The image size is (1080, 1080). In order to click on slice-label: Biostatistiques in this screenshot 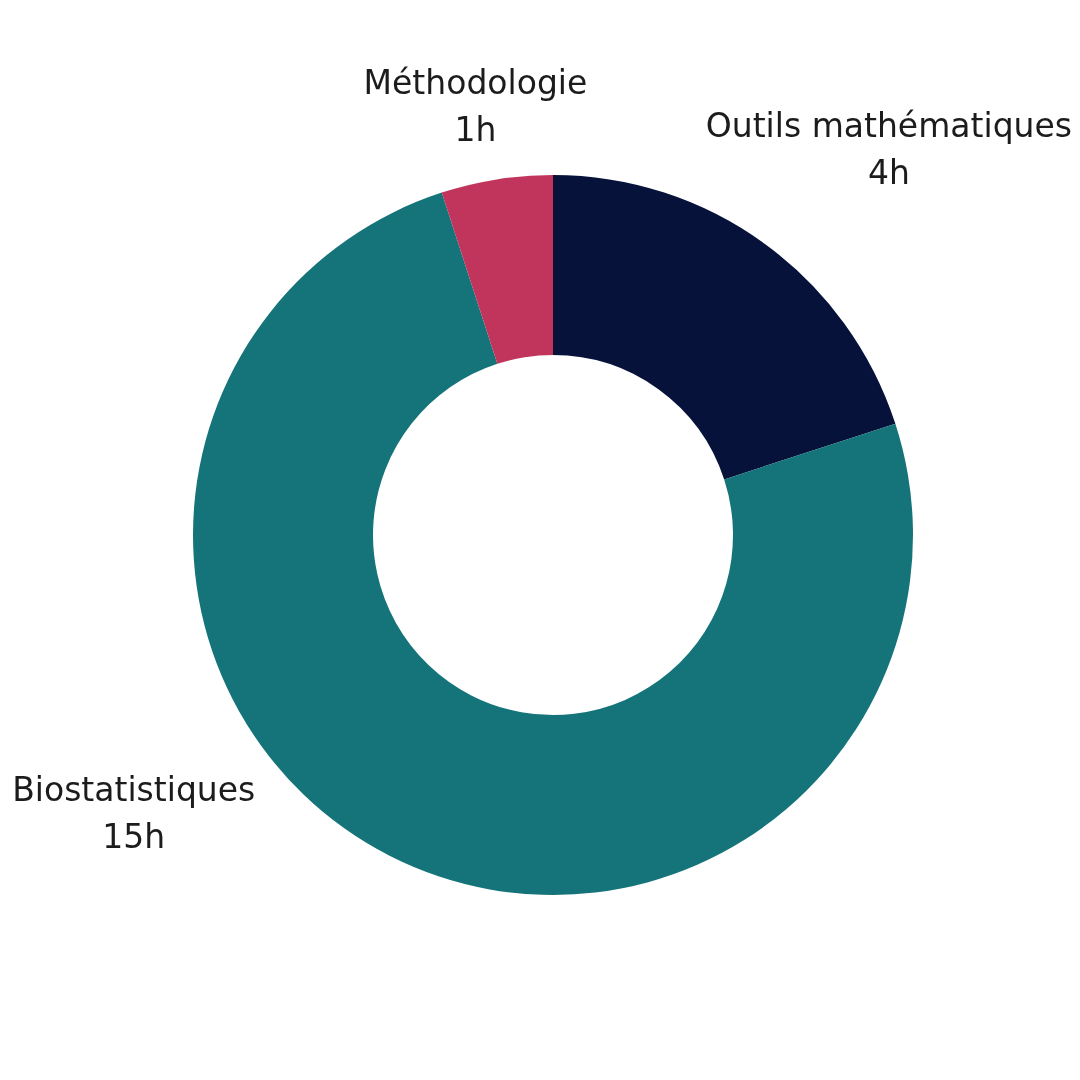, I will do `click(134, 789)`.